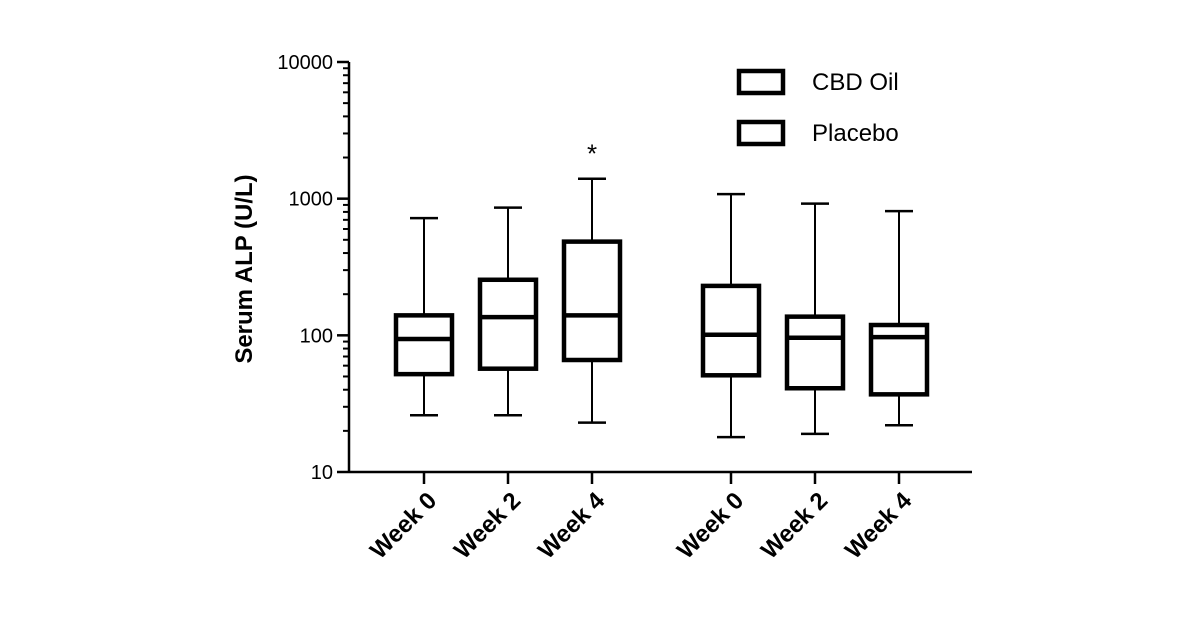 The height and width of the screenshot is (630, 1200). I want to click on series-group, so click(815, 315).